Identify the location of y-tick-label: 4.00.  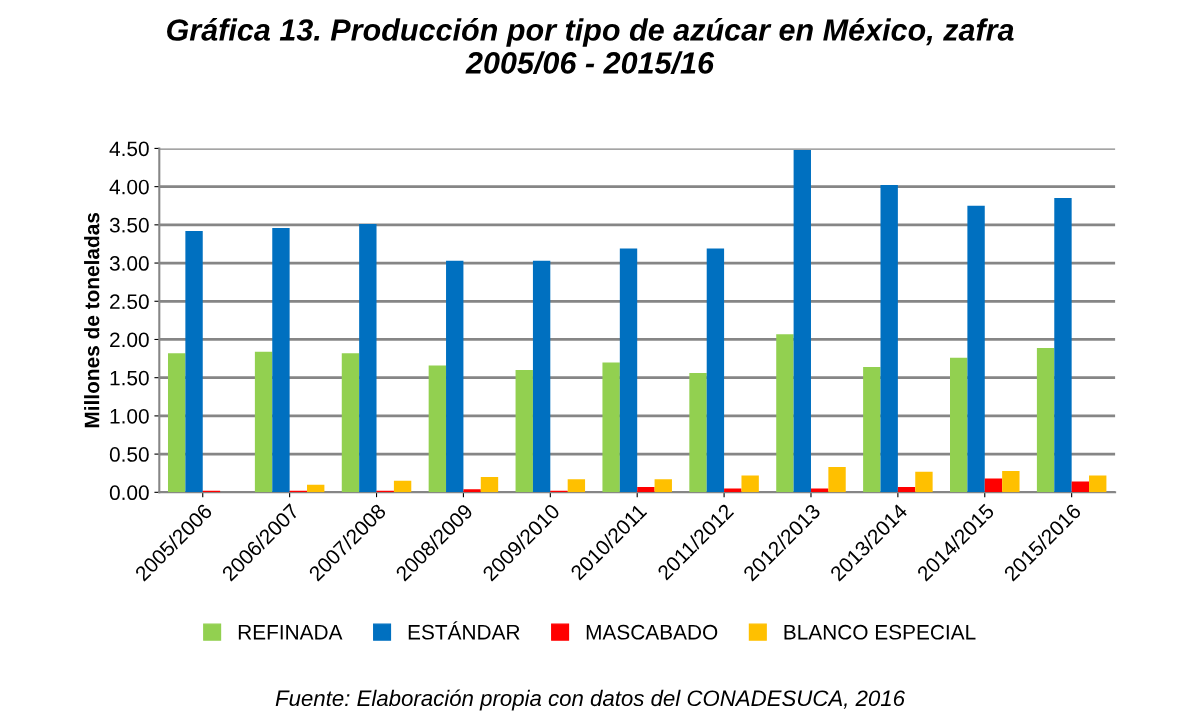
(129, 187).